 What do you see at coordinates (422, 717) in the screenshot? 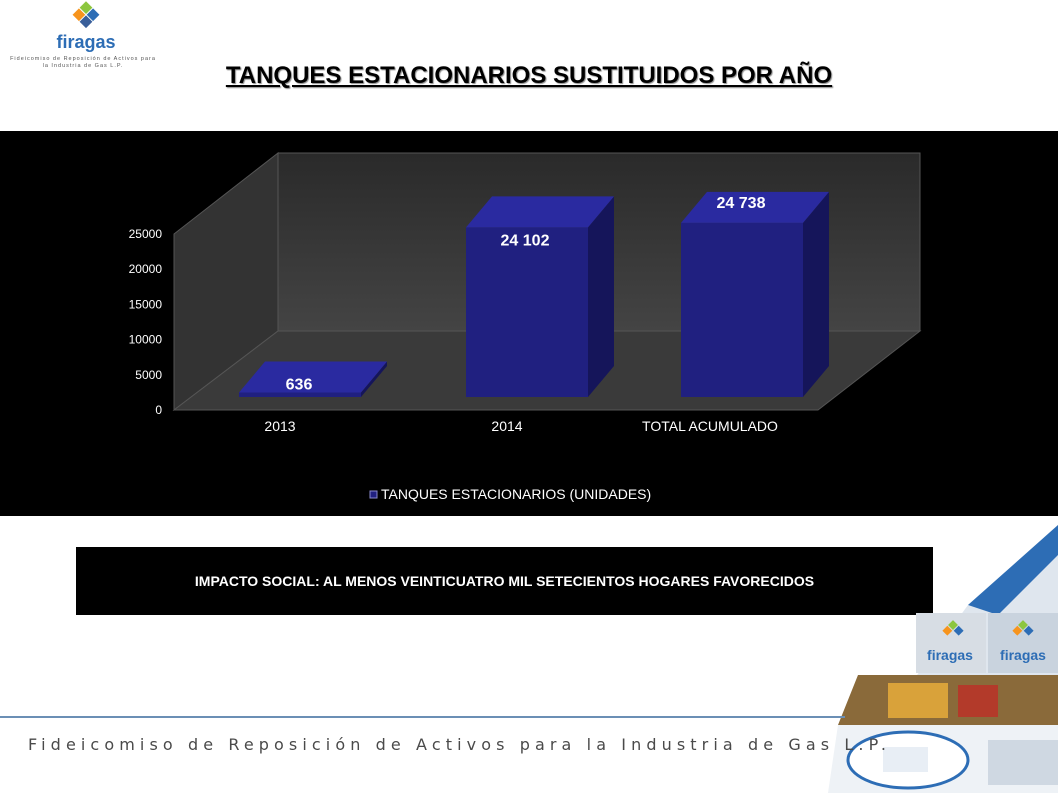
I see `footer-divider` at bounding box center [422, 717].